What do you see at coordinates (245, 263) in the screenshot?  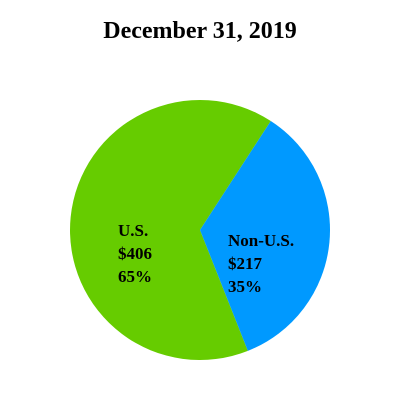 I see `slice-value-non-us: $217` at bounding box center [245, 263].